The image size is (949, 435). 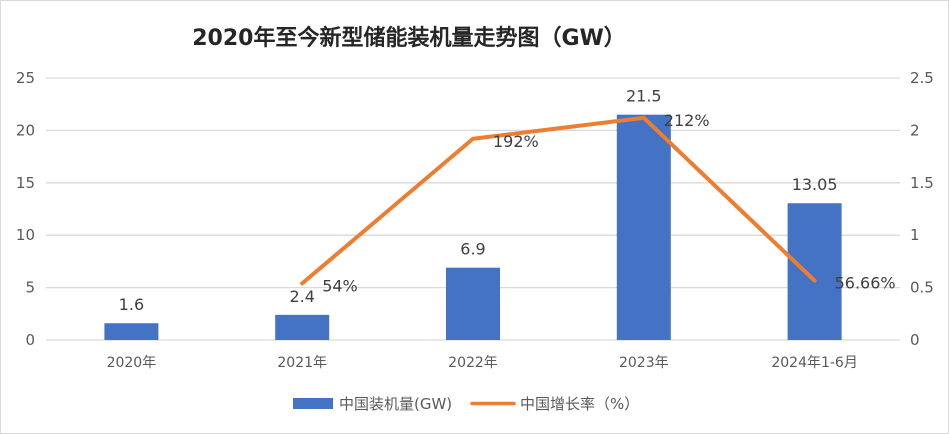 I want to click on left-tick-label: 20, so click(x=25, y=130).